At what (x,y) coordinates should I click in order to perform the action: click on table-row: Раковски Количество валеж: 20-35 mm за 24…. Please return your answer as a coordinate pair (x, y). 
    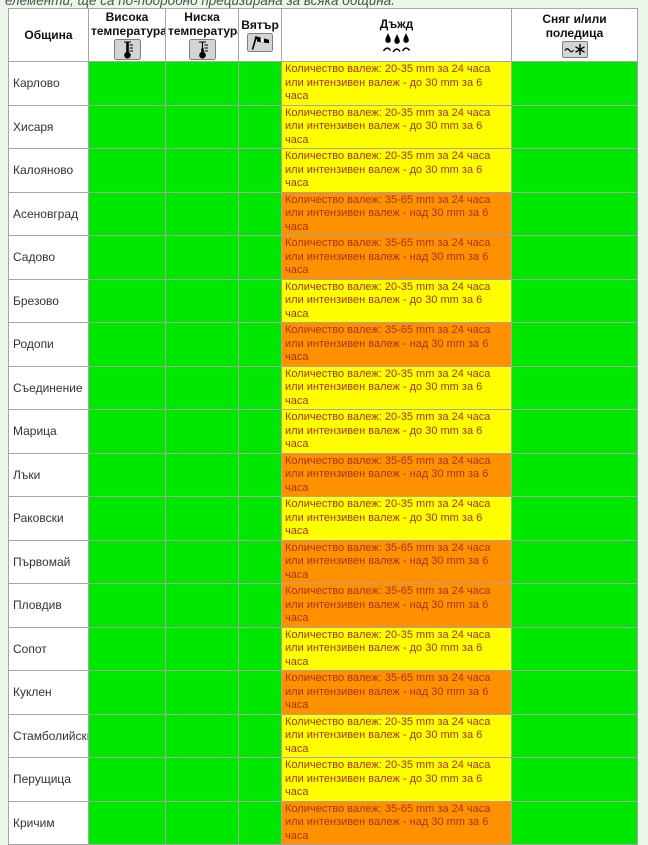
    Looking at the image, I should click on (323, 518).